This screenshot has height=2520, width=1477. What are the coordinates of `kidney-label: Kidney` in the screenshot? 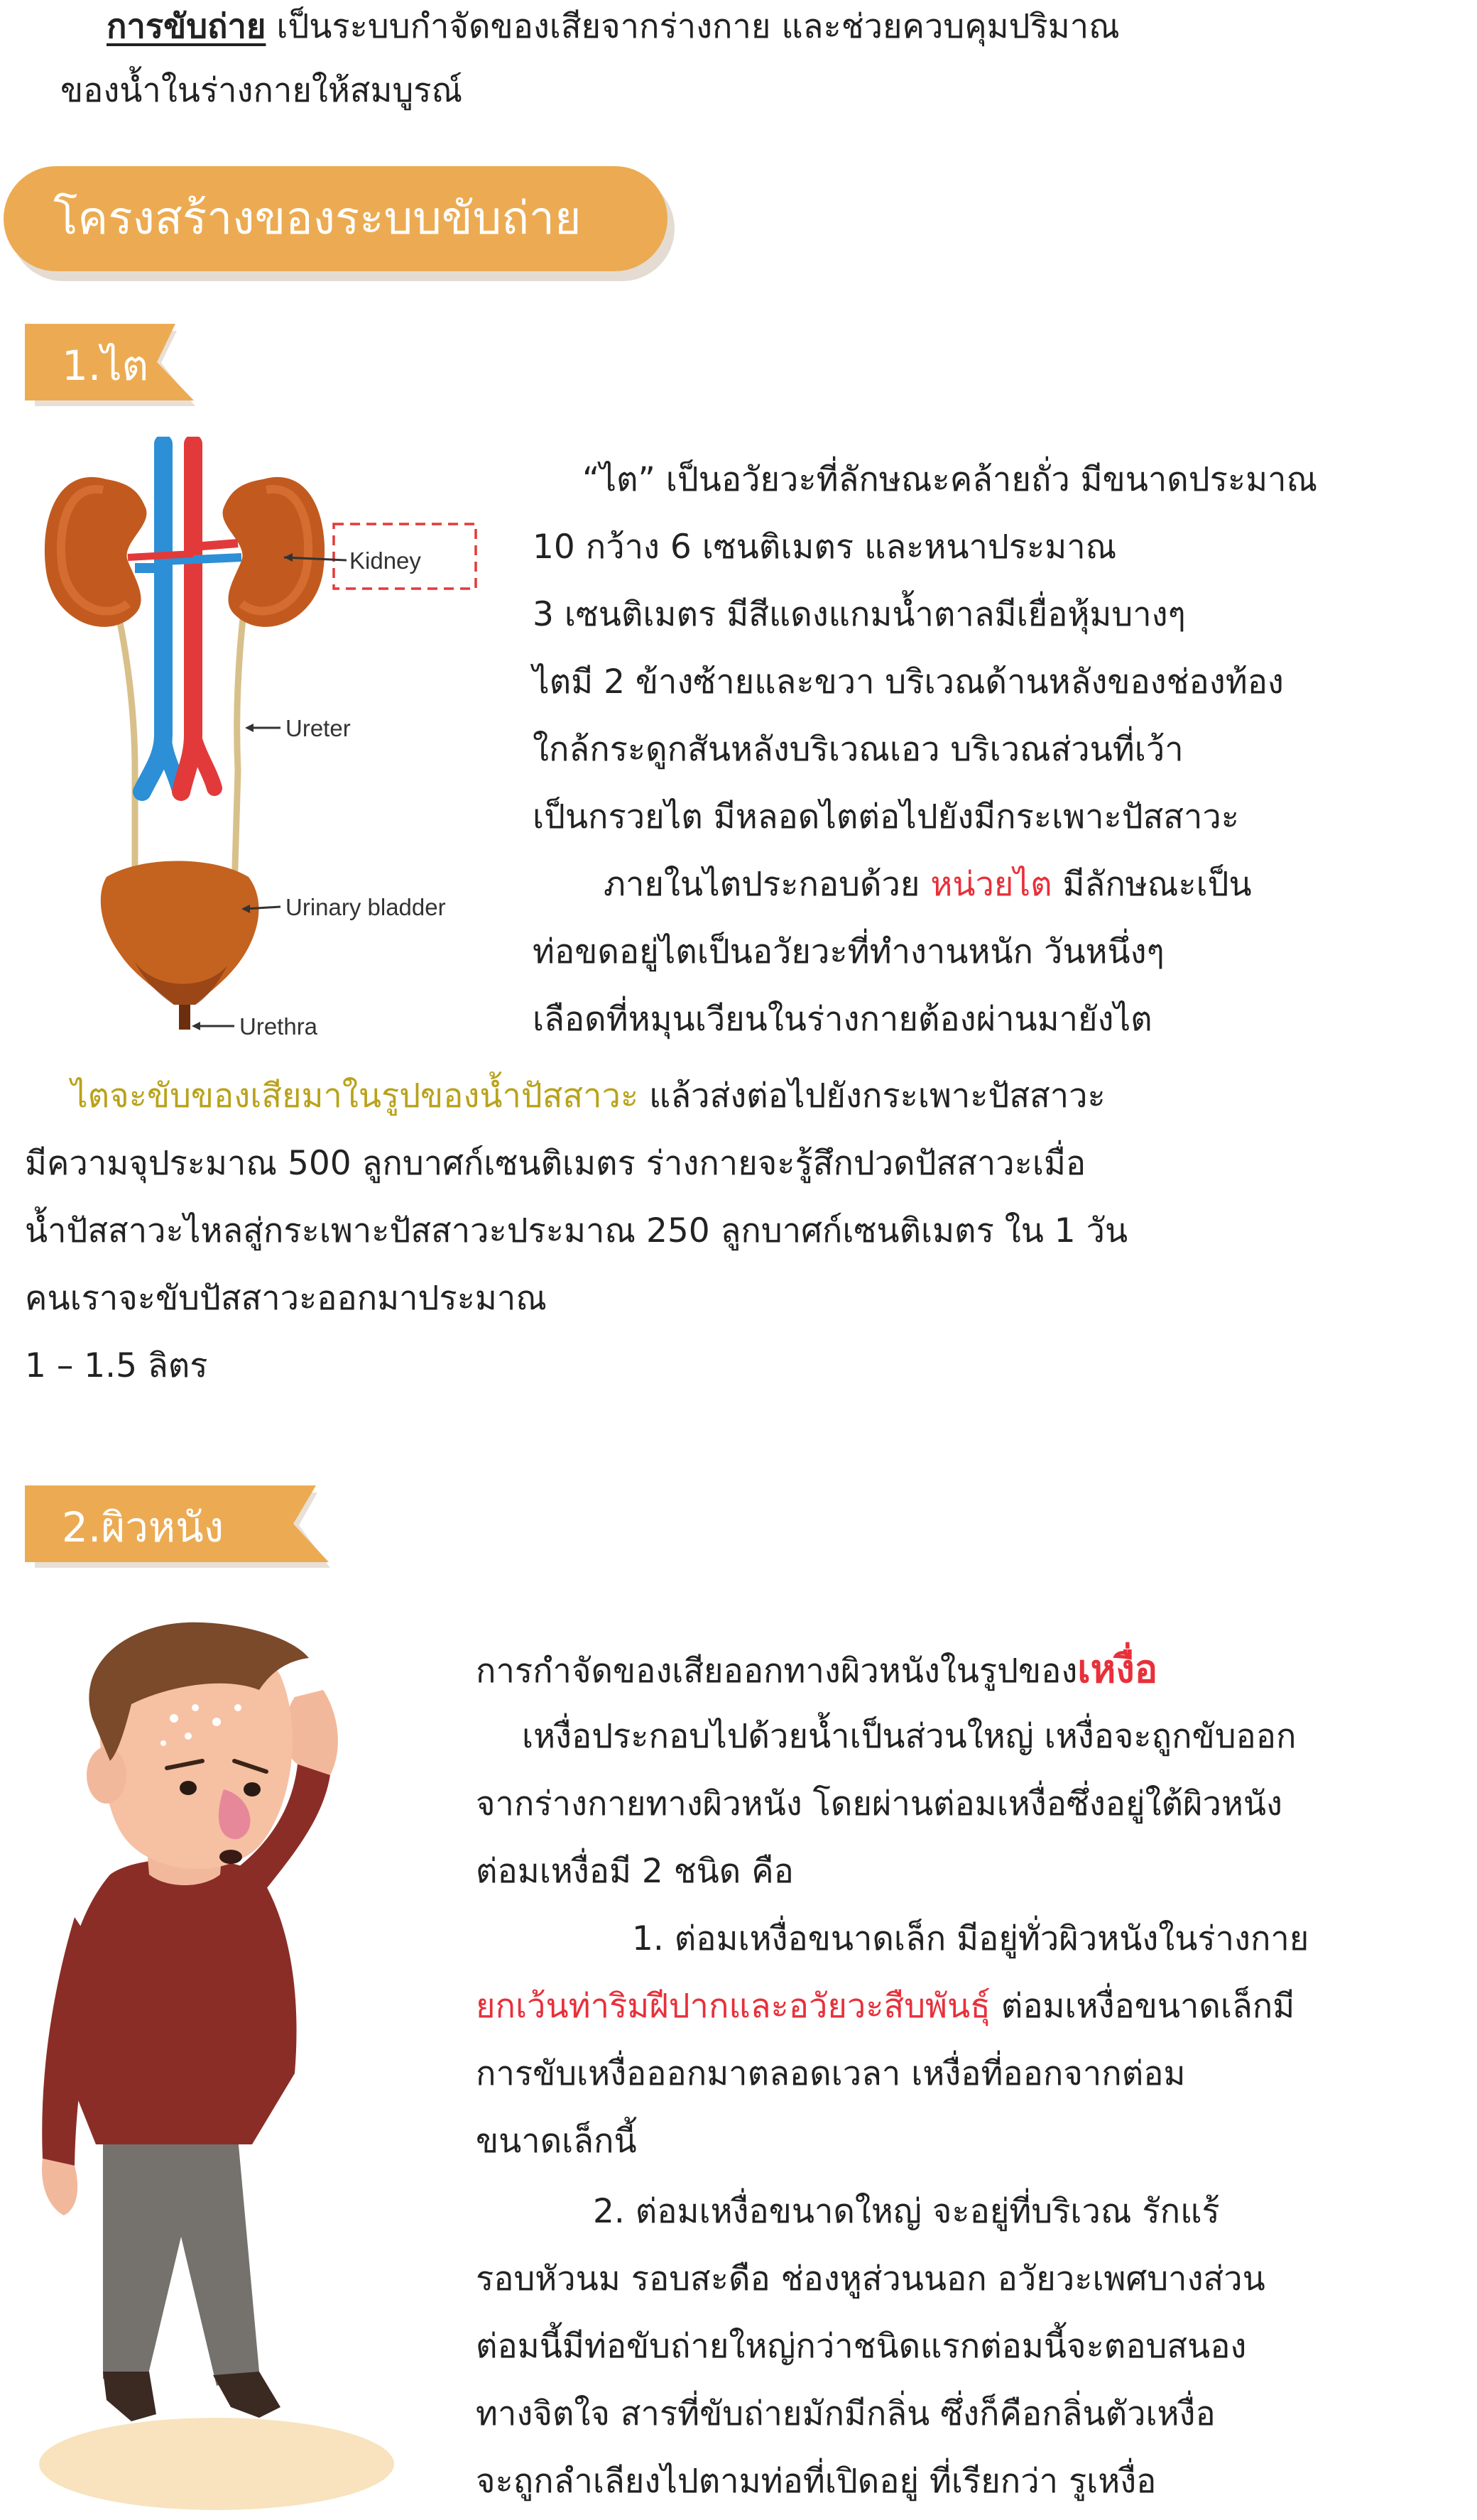 It's located at (385, 560).